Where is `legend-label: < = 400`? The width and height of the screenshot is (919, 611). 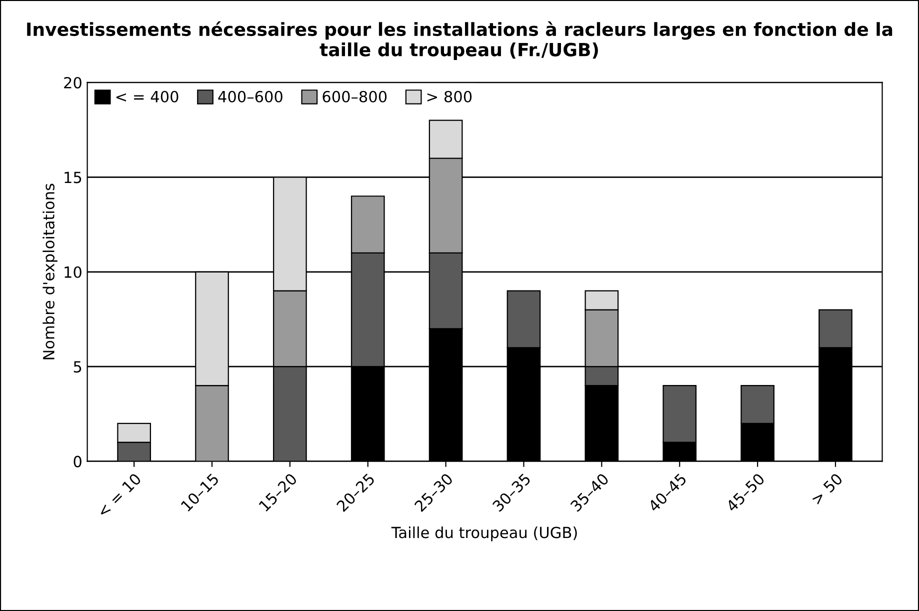
legend-label: < = 400 is located at coordinates (147, 96).